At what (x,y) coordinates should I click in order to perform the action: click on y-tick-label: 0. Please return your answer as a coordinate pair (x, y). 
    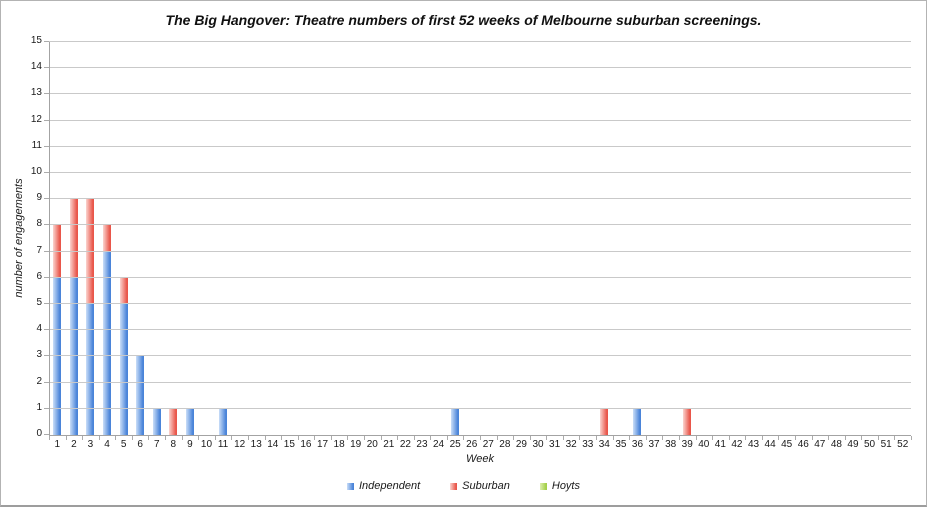
    Looking at the image, I should click on (39, 433).